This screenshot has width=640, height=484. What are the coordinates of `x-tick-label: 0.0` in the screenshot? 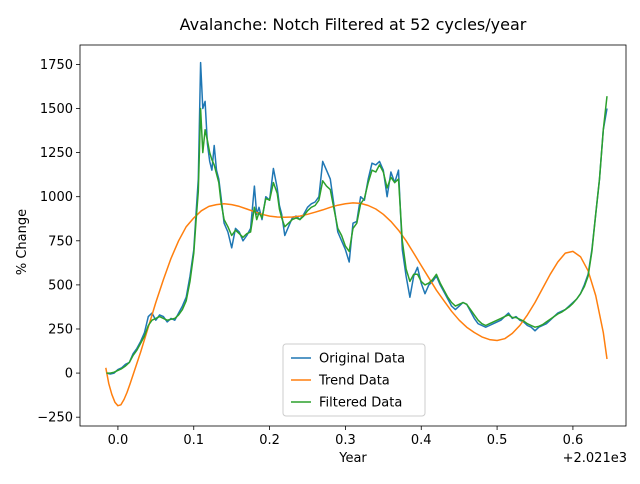 It's located at (118, 440).